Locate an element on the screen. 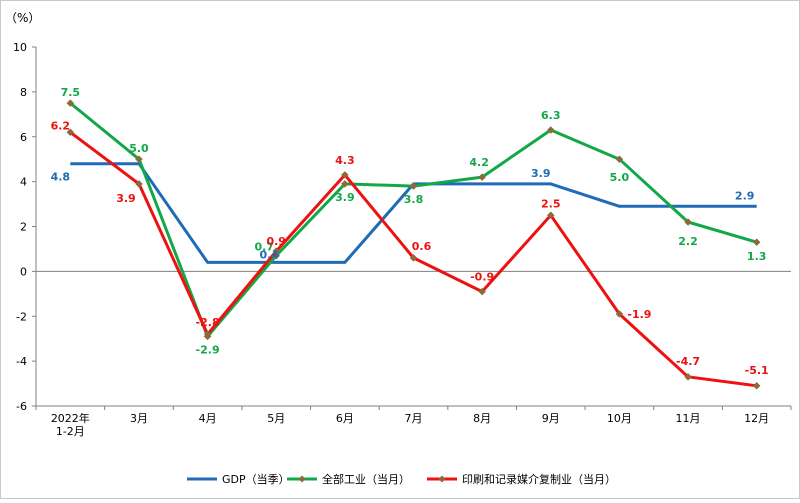 This screenshot has width=800, height=503. data-label-3: 3.9 is located at coordinates (126, 198).